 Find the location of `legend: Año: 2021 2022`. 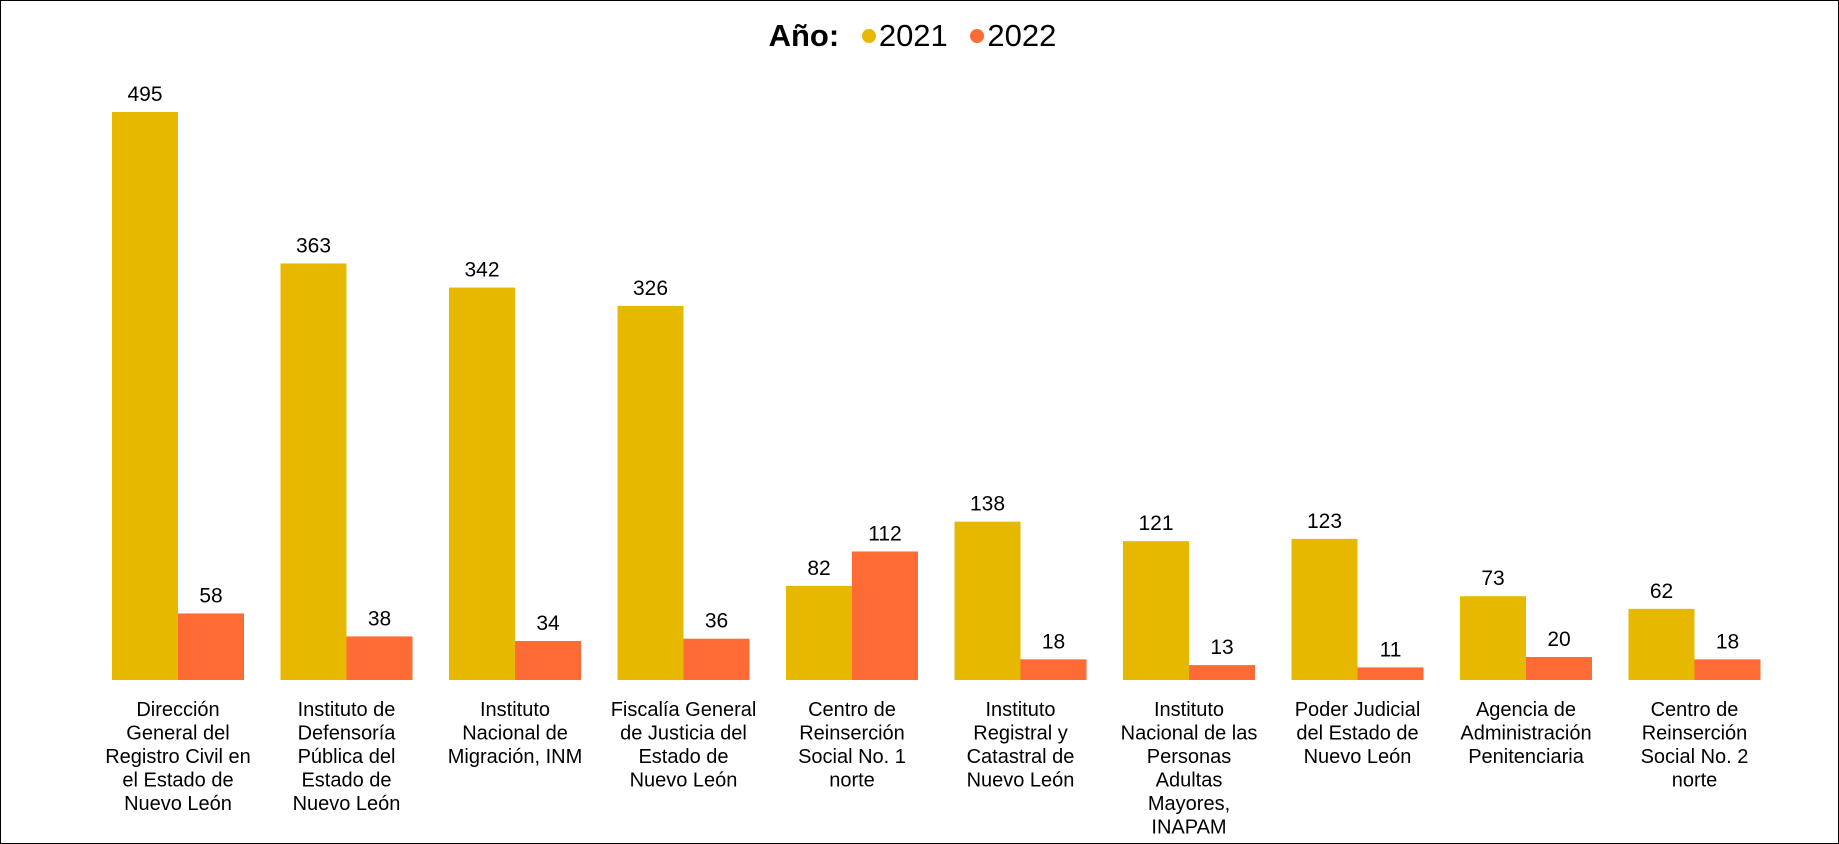

legend: Año: 2021 2022 is located at coordinates (919, 36).